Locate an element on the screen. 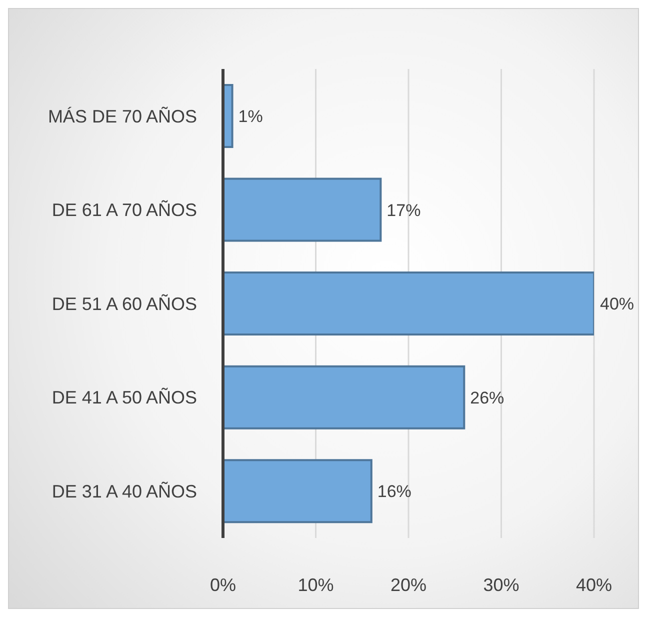  x-tick-label: 0% is located at coordinates (223, 584).